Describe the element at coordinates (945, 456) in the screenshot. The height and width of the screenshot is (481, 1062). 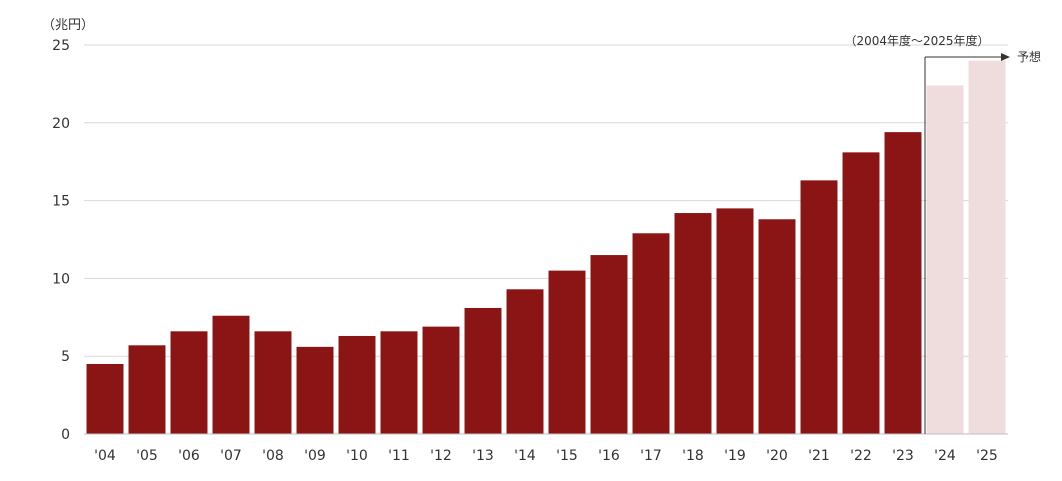
I see `x-tick-label-24: '24` at that location.